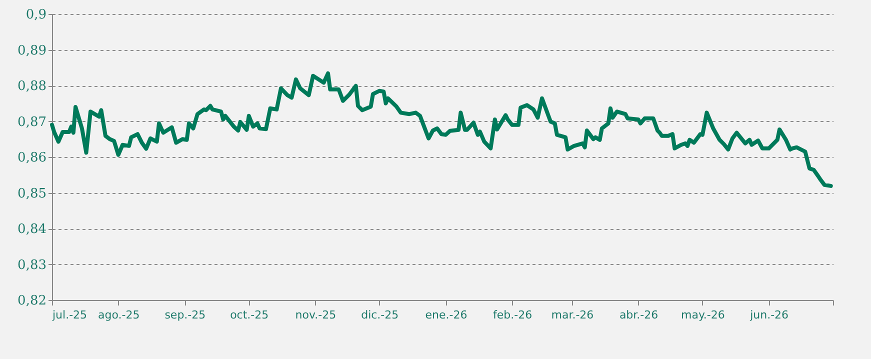 This screenshot has width=871, height=359. What do you see at coordinates (36, 15) in the screenshot?
I see `y-tick-label: 0,9` at bounding box center [36, 15].